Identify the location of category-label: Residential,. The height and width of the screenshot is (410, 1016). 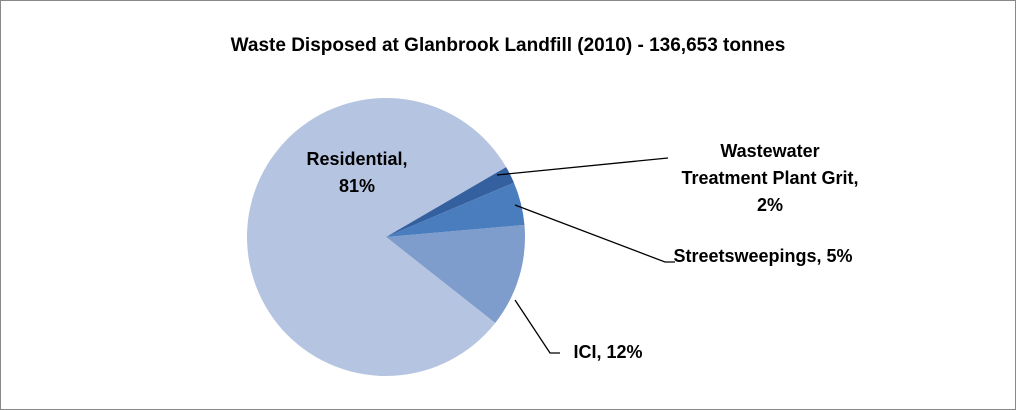
(357, 159).